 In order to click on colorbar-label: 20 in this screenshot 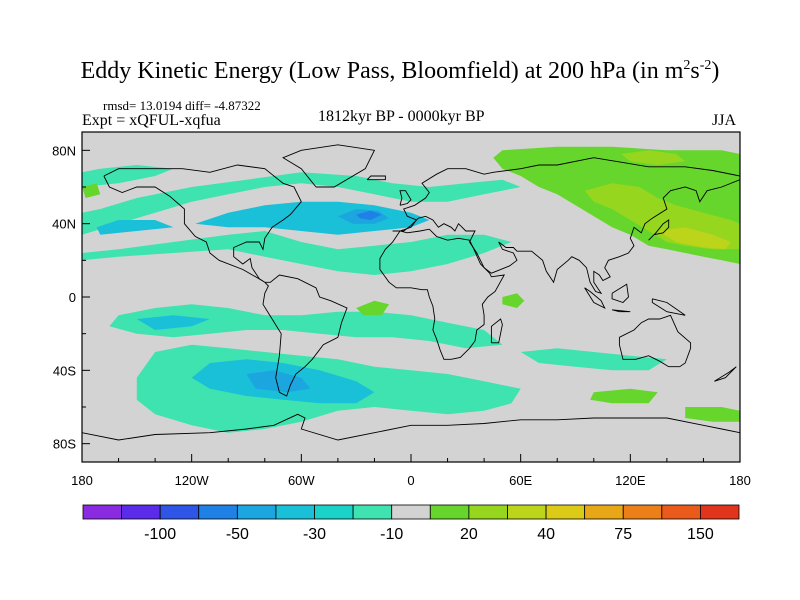, I will do `click(469, 534)`.